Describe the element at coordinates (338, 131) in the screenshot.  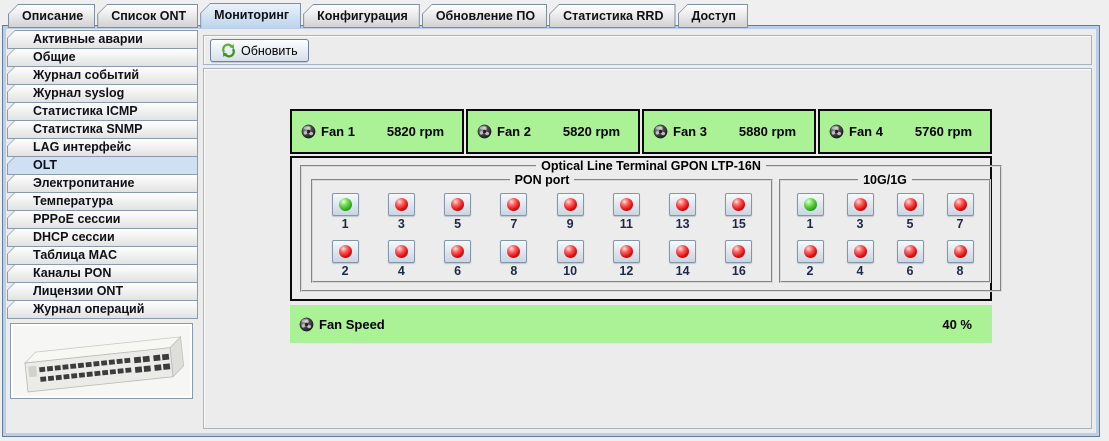
I see `fan-label: Fan 1` at that location.